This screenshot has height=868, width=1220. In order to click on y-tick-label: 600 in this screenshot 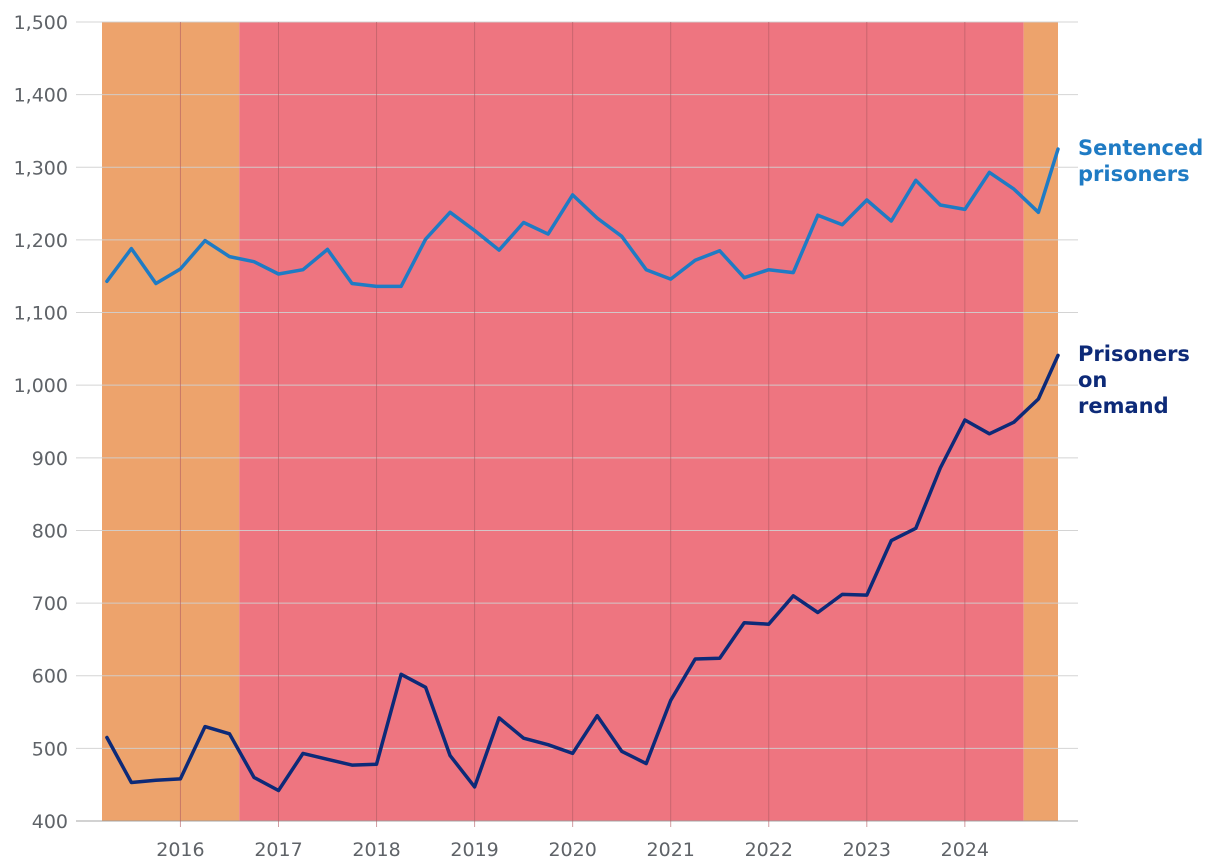, I will do `click(50, 677)`.